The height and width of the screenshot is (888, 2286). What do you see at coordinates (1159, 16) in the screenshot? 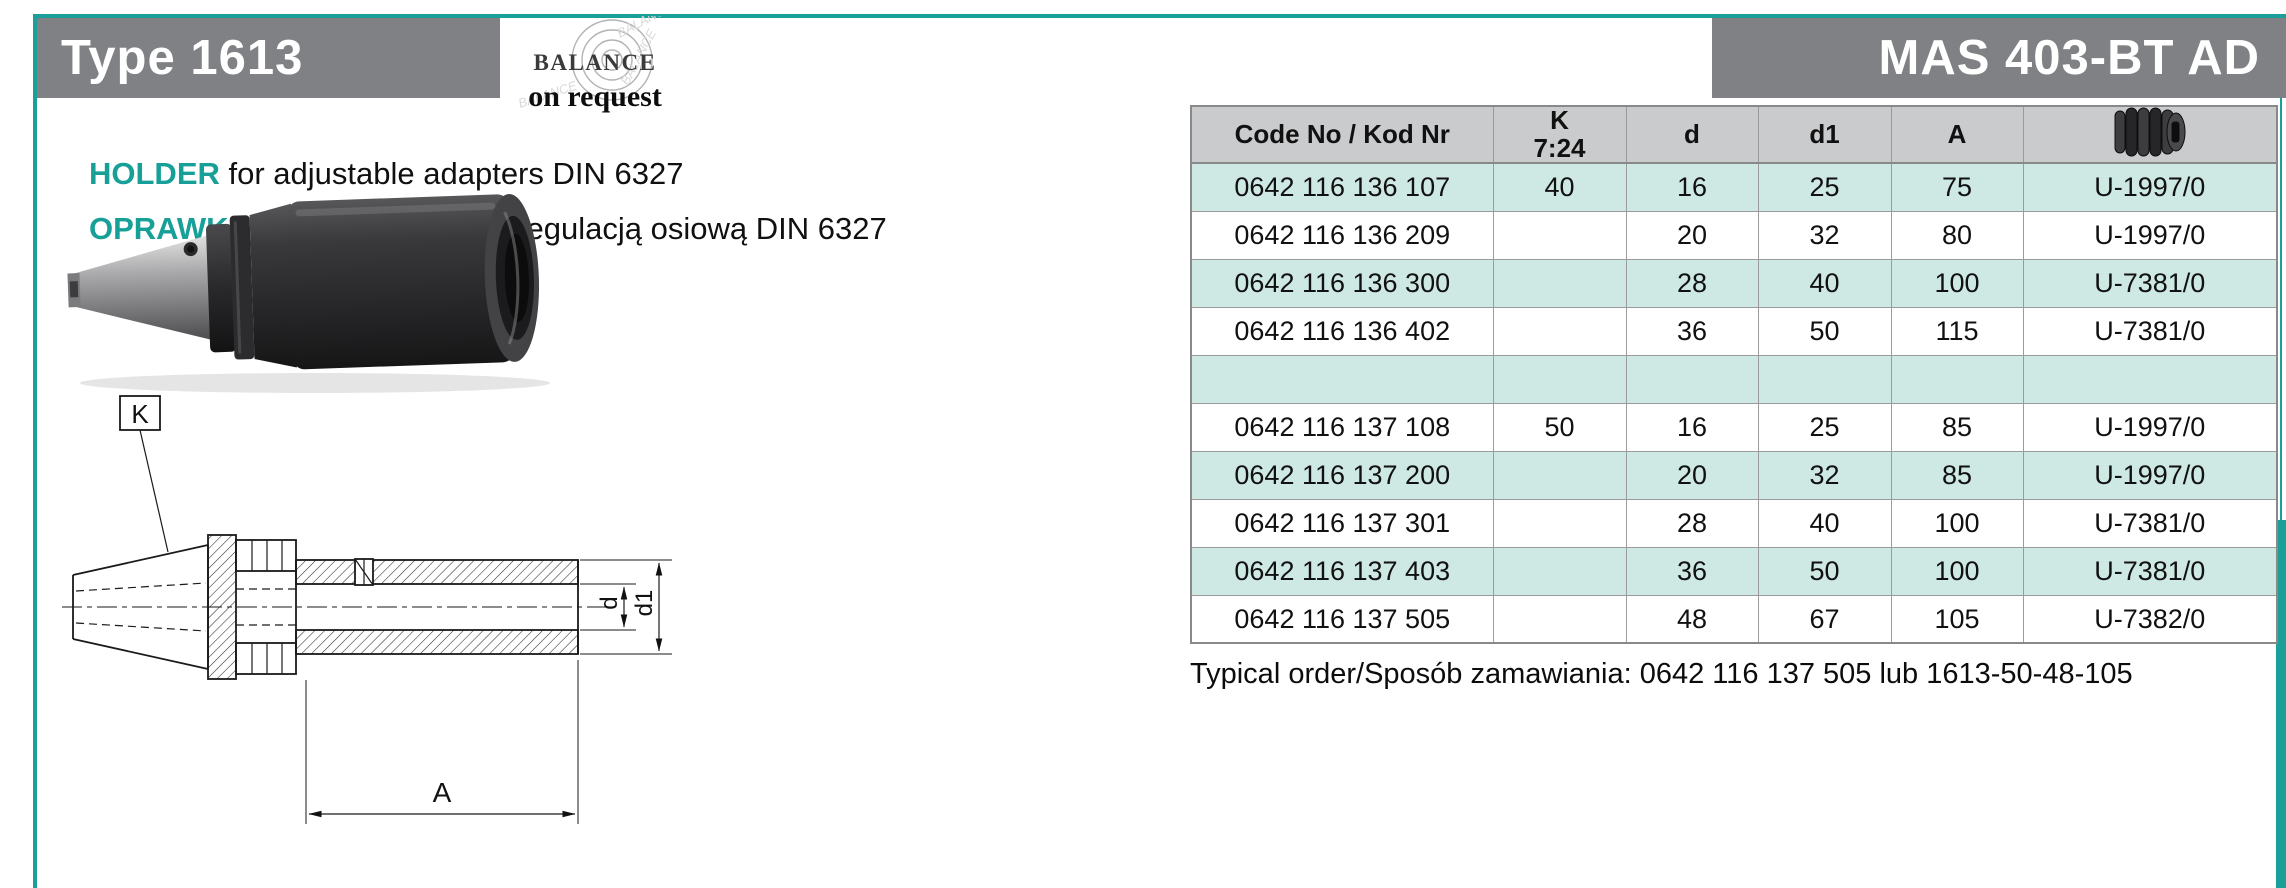
I see `top-accent-line` at bounding box center [1159, 16].